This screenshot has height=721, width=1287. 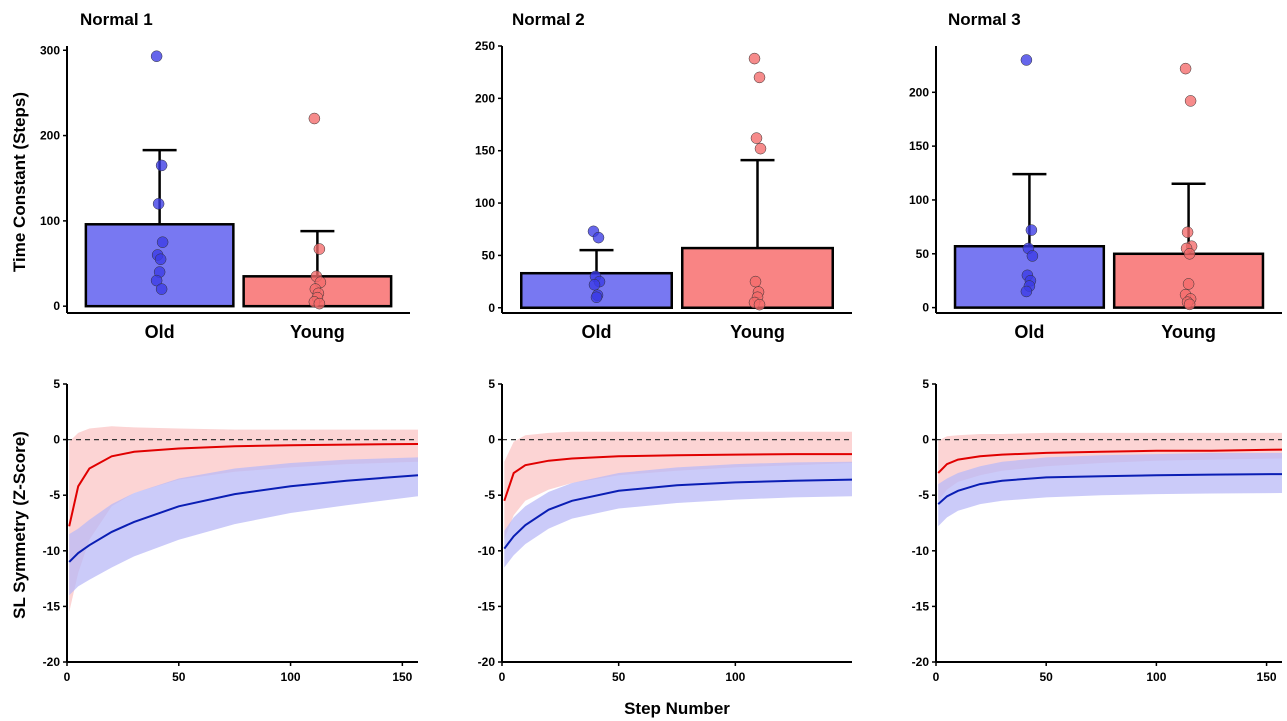 I want to click on line-panel-2: 50-5-10-15-200 50 100, so click(x=665, y=530).